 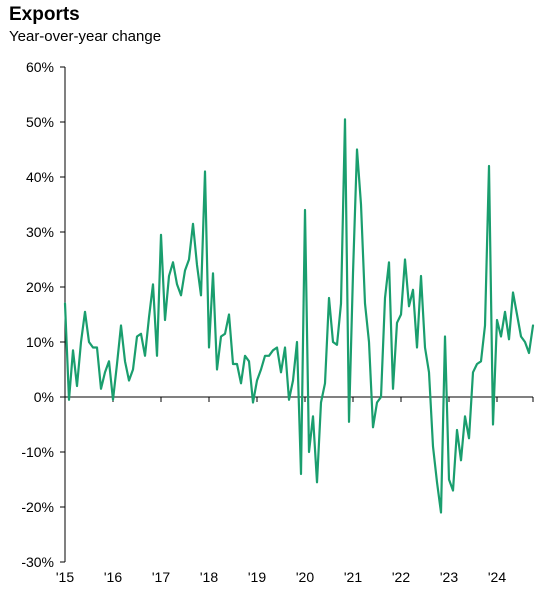 What do you see at coordinates (40, 287) in the screenshot?
I see `y-tick-label: 20%` at bounding box center [40, 287].